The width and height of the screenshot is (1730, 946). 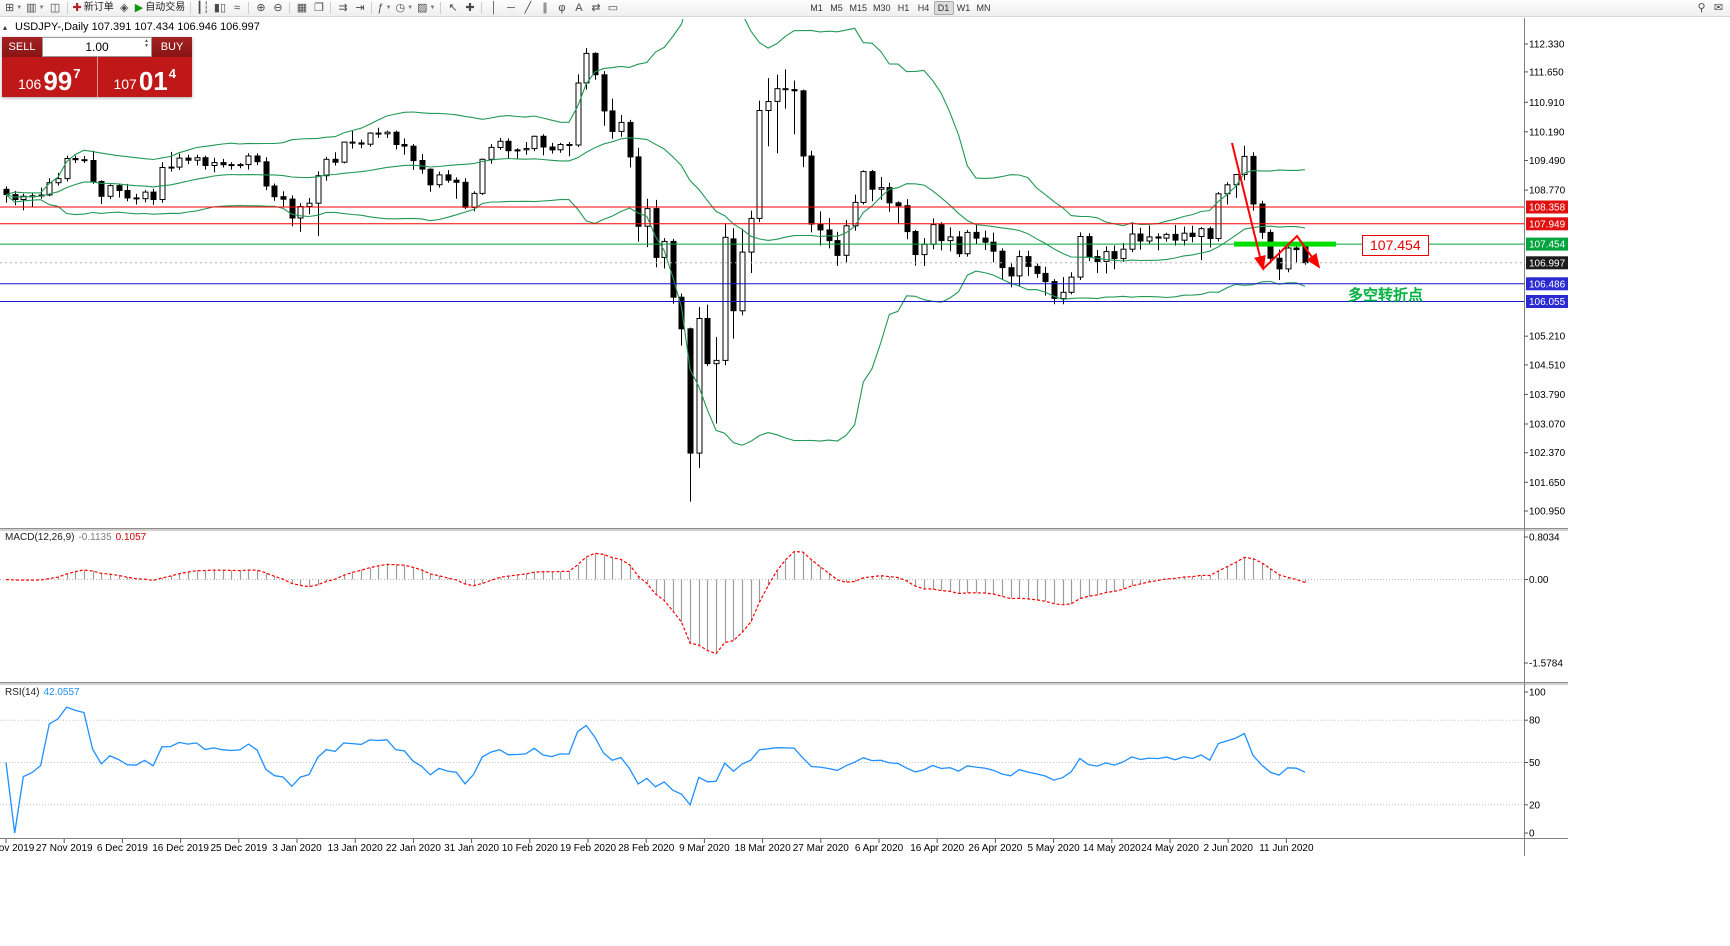 What do you see at coordinates (165, 7) in the screenshot?
I see `autotrading-label: 自动交易` at bounding box center [165, 7].